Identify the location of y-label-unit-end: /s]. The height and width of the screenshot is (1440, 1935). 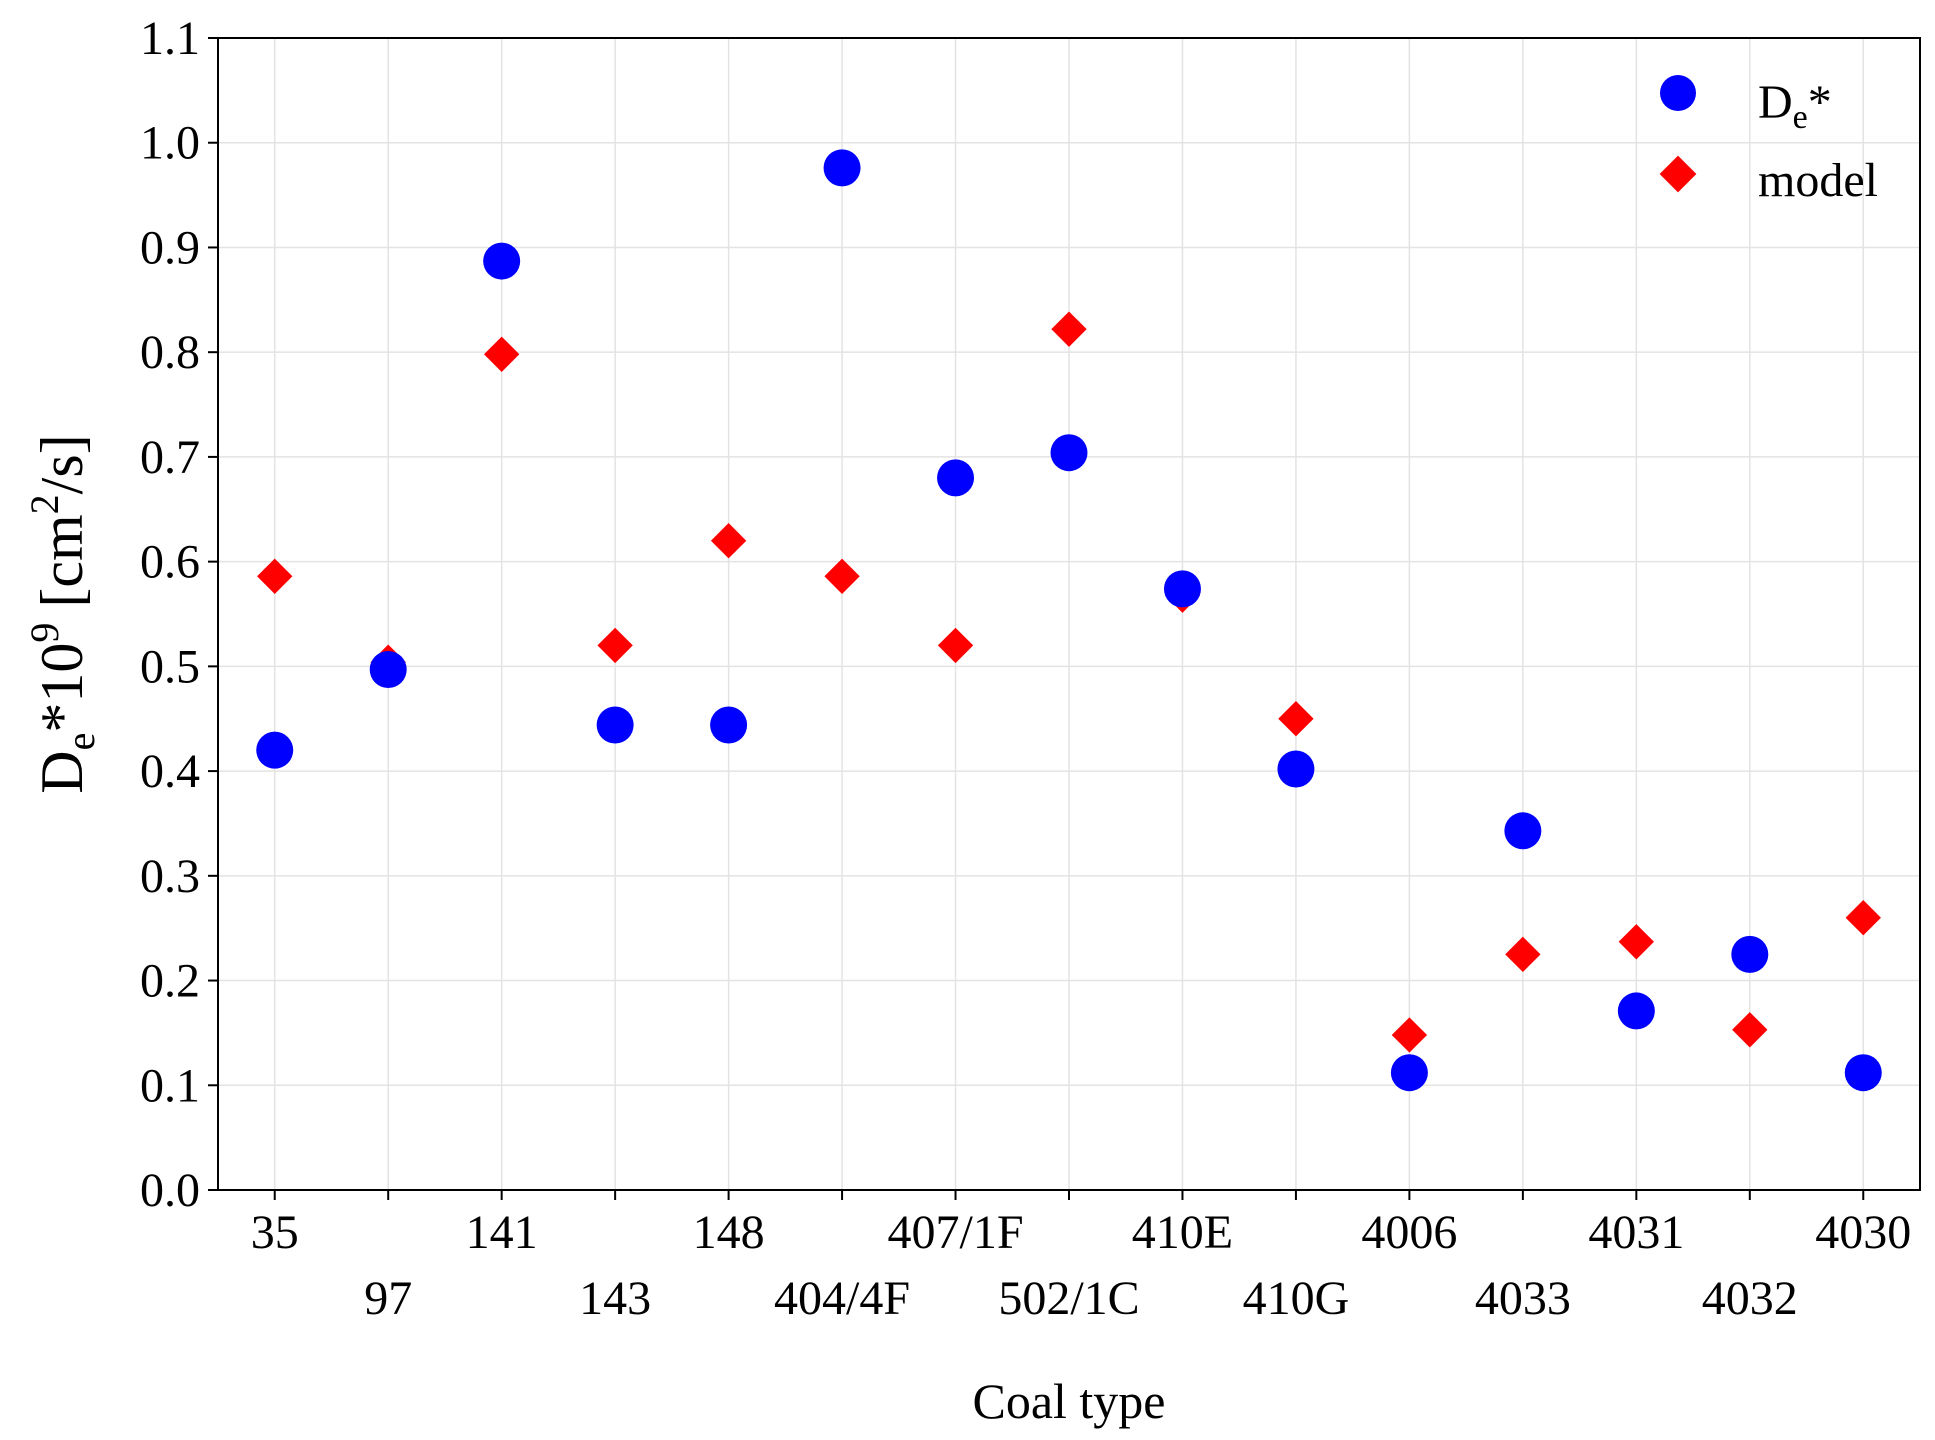
(62, 464).